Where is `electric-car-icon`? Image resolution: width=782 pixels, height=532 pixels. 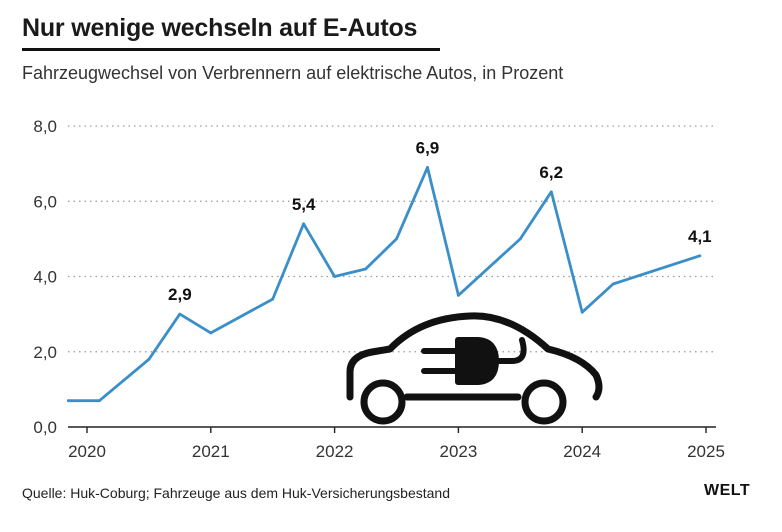 electric-car-icon is located at coordinates (474, 368).